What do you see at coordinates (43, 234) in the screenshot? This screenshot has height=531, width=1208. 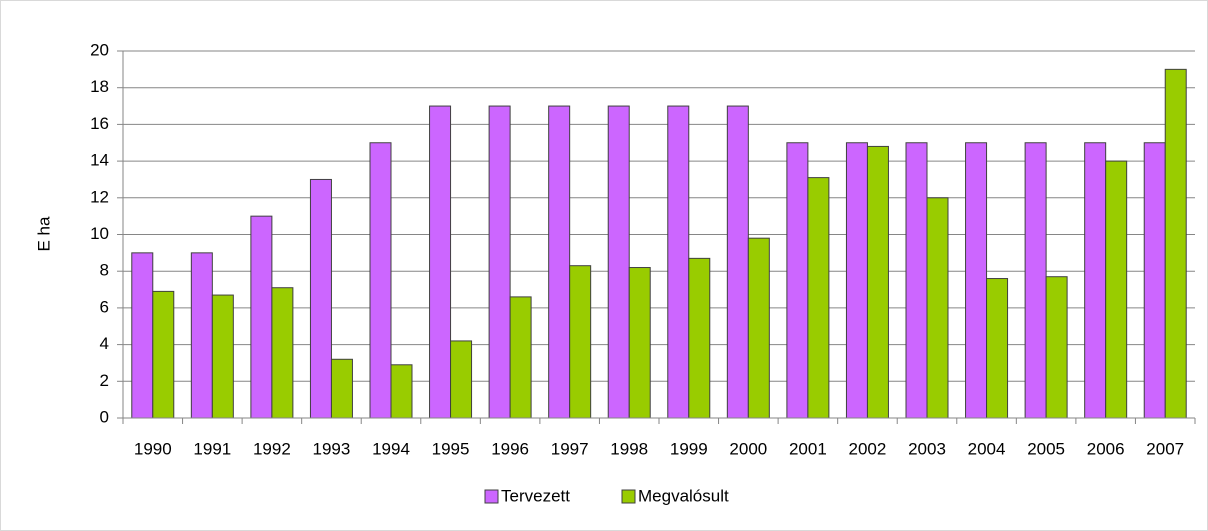 I see `y-axis-label: E ha` at bounding box center [43, 234].